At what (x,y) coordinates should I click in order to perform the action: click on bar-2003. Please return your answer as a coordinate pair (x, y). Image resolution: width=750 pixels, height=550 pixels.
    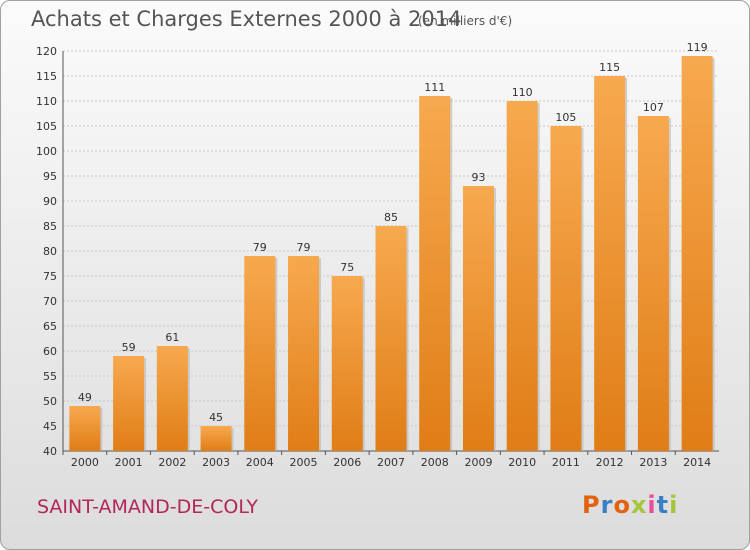
    Looking at the image, I should click on (216, 438).